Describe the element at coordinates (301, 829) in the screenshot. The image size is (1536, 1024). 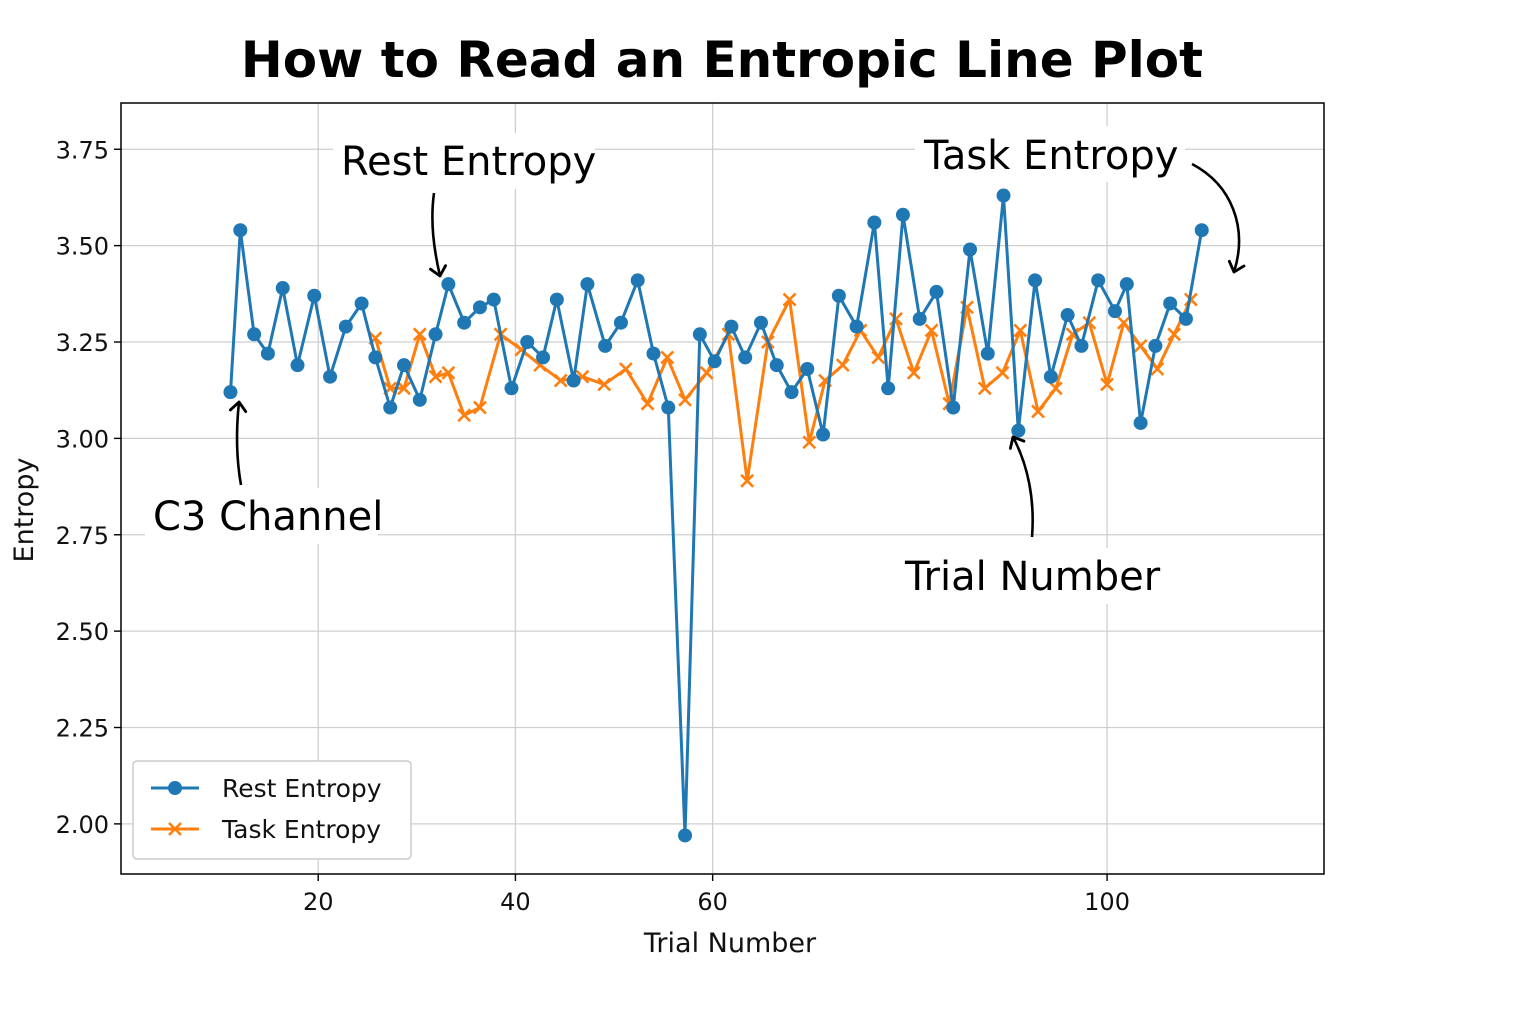
I see `legend-label-task-entropy: Task Entropy` at that location.